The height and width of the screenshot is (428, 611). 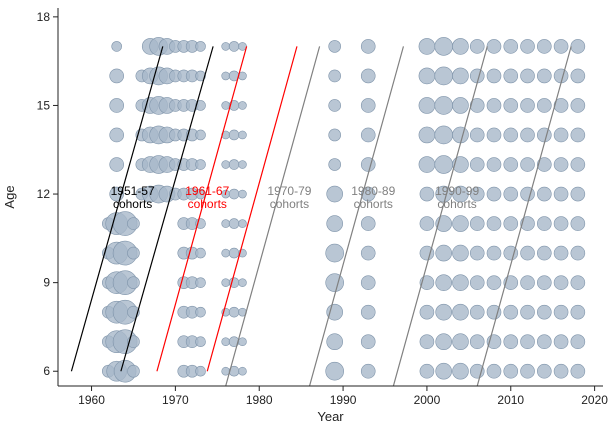 I want to click on y-tick-label: 15, so click(x=44, y=105).